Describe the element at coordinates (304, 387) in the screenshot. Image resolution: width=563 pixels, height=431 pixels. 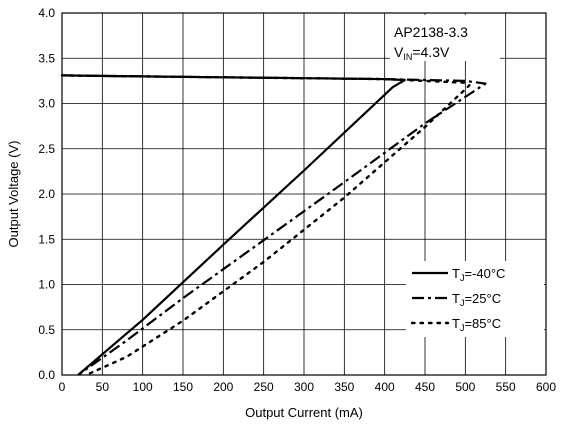
I see `x-tick-label: 300` at that location.